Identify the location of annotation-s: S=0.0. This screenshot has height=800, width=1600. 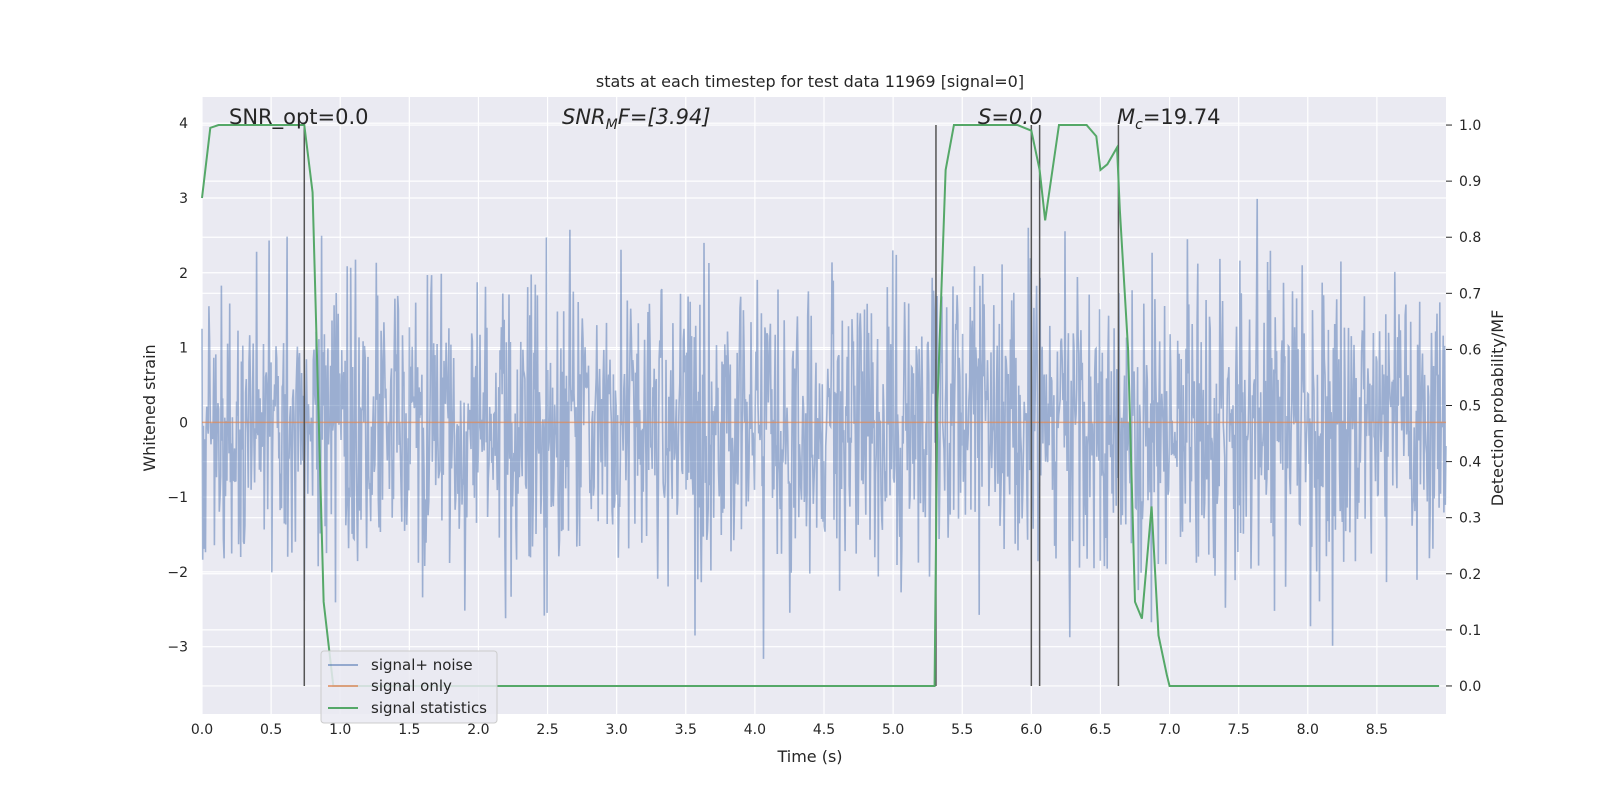
(1010, 117).